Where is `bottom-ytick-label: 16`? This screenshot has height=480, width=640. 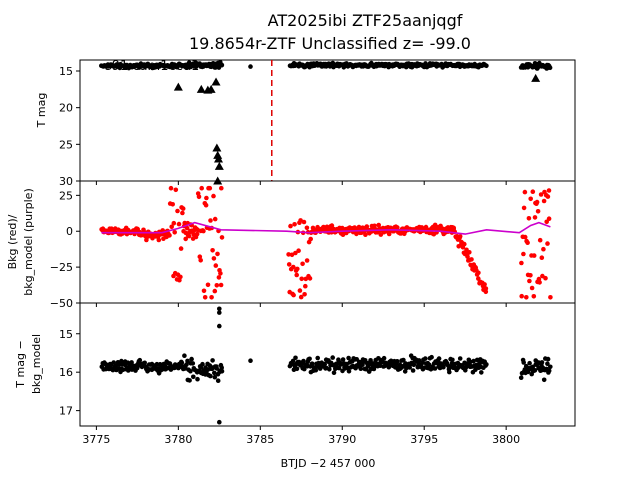
bottom-ytick-label: 16 is located at coordinates (66, 372).